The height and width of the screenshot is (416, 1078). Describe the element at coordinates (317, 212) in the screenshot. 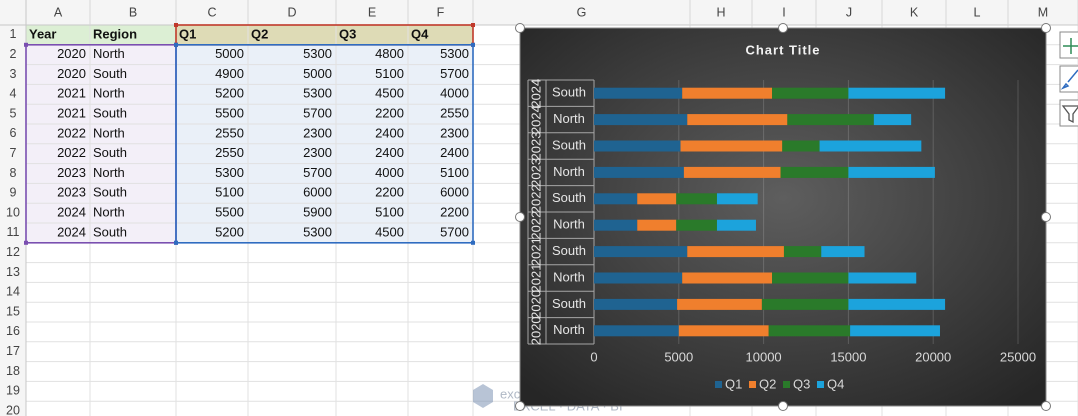

I see `table-cell: 5900` at that location.